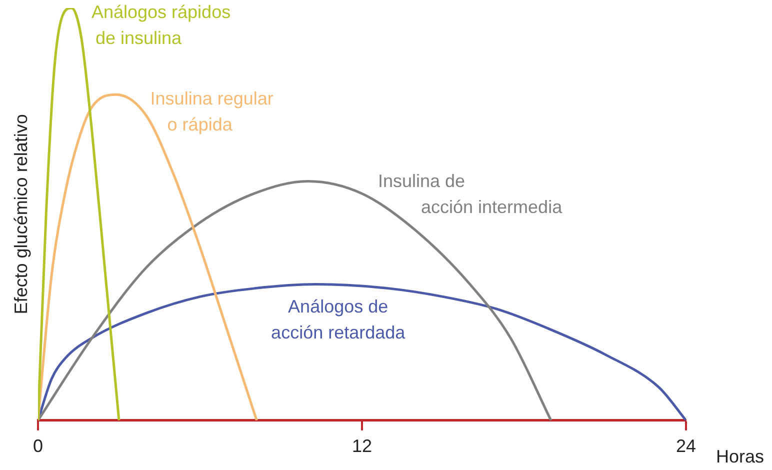 This screenshot has height=470, width=772. What do you see at coordinates (161, 25) in the screenshot?
I see `series-label: Análogos rápidos de insulina` at bounding box center [161, 25].